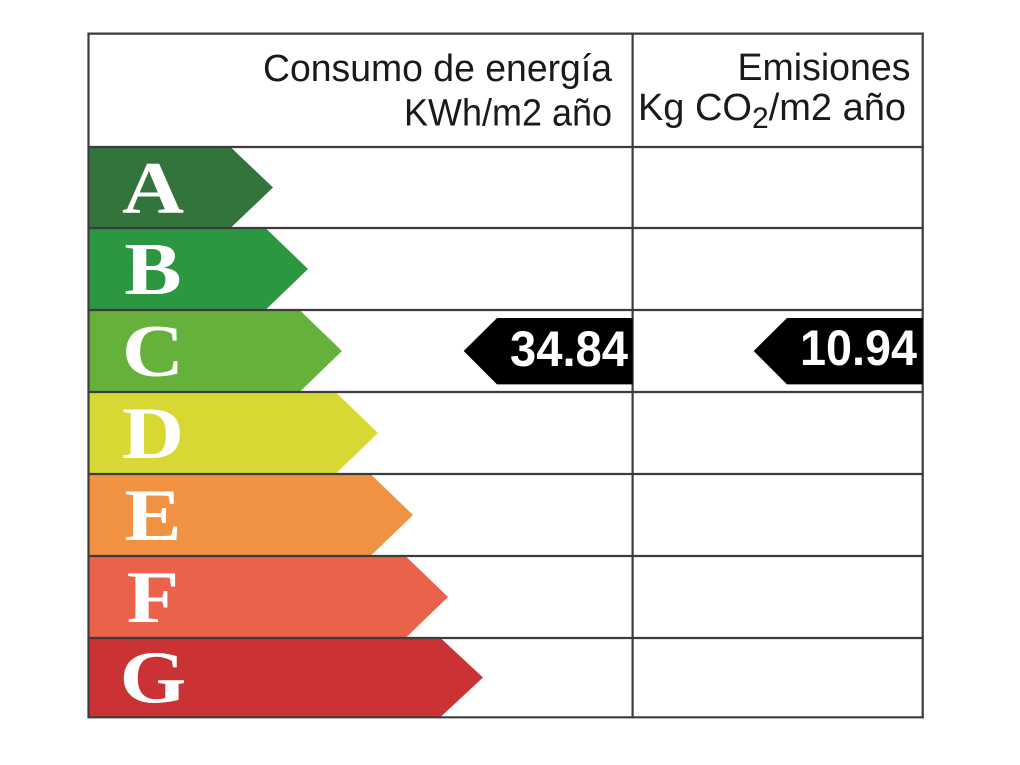 The height and width of the screenshot is (765, 1020). Describe the element at coordinates (824, 68) in the screenshot. I see `svg-text: Emisiones` at that location.